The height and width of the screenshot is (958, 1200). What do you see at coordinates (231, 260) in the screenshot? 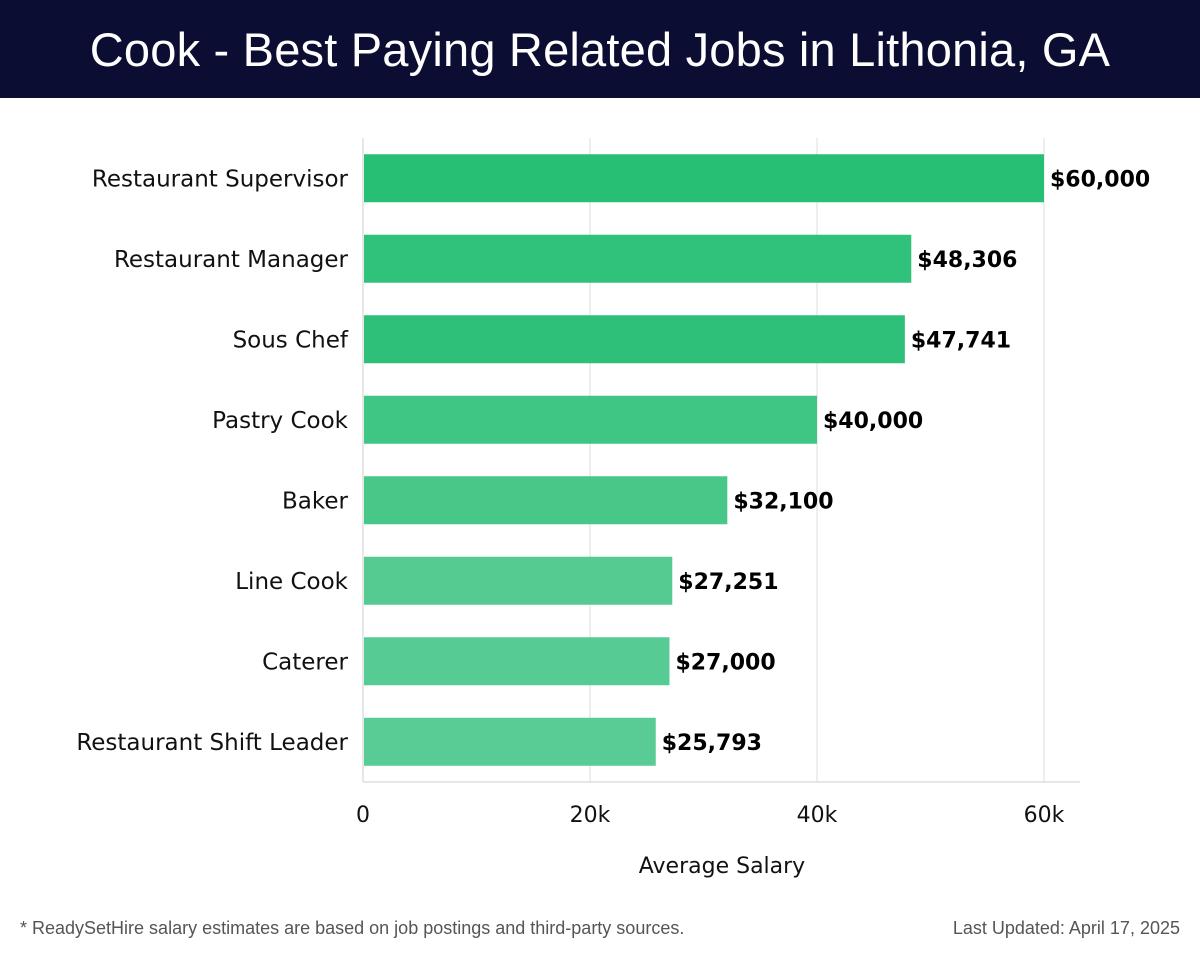
I see `category-label: Restaurant Manager` at bounding box center [231, 260].